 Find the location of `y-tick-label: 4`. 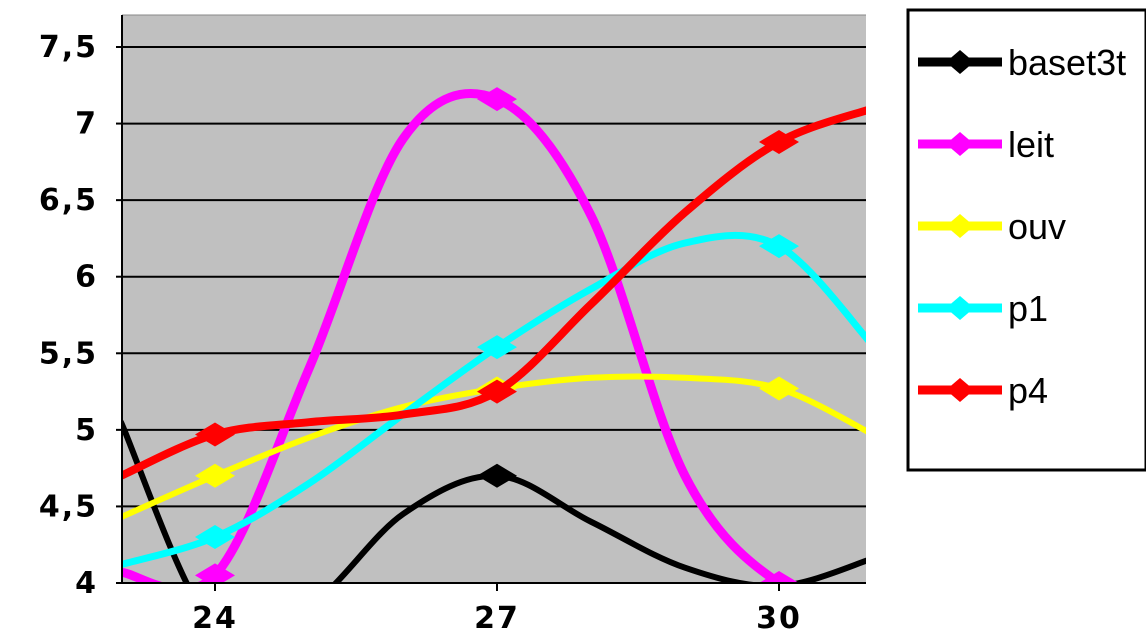

y-tick-label: 4 is located at coordinates (86, 583).